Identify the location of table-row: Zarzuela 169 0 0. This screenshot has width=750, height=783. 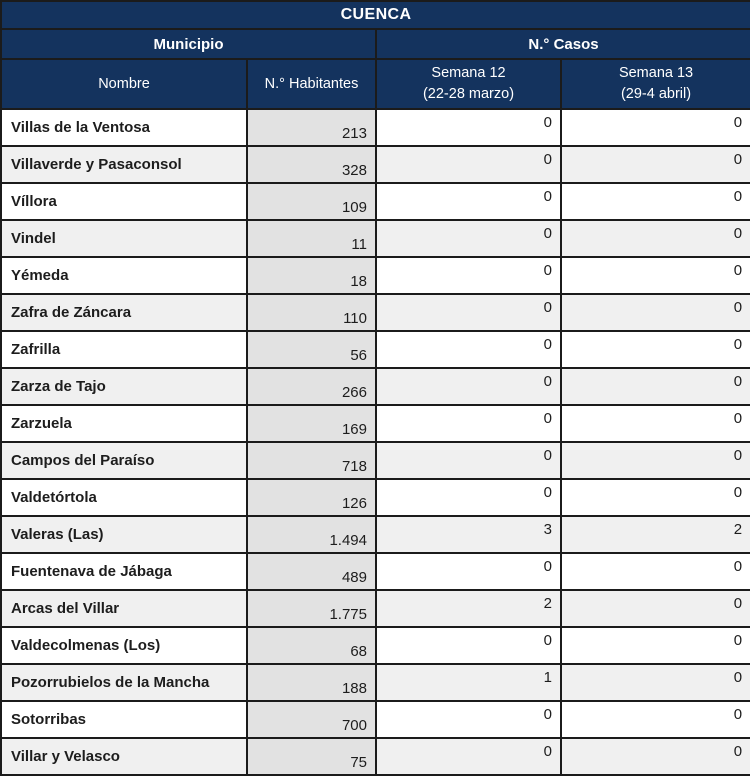
(375, 423).